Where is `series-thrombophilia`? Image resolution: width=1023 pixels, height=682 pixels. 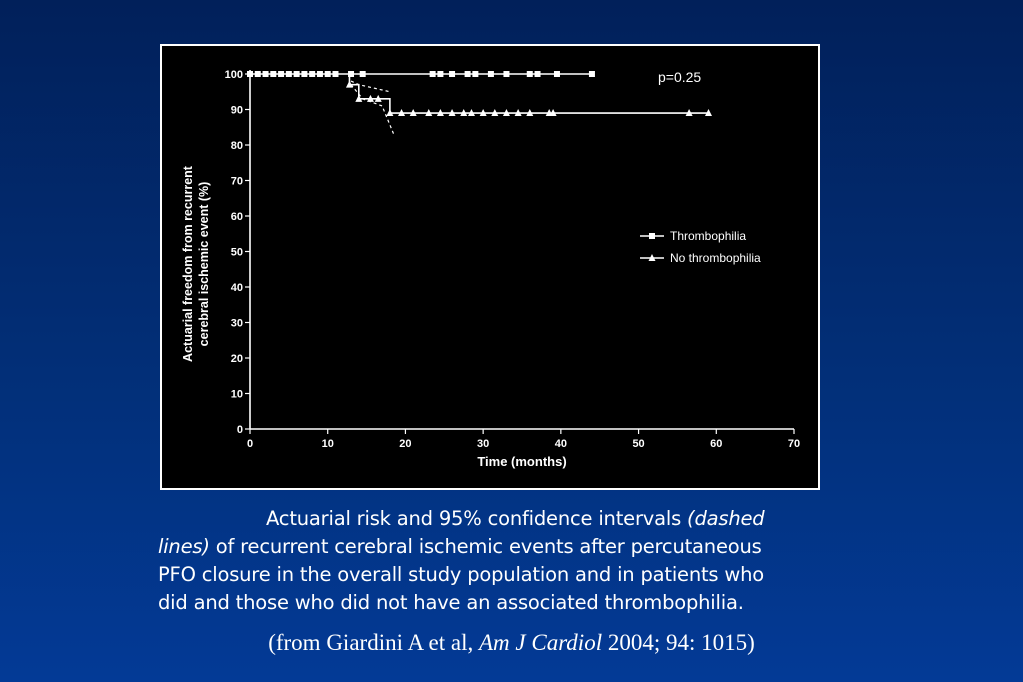
series-thrombophilia is located at coordinates (421, 74).